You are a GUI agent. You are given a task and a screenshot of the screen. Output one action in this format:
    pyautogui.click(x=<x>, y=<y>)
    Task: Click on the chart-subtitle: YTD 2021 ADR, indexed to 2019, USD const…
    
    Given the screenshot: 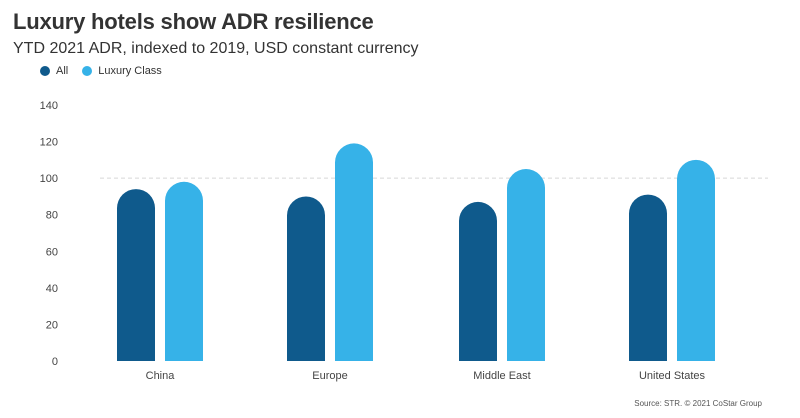 What is the action you would take?
    pyautogui.click(x=216, y=48)
    